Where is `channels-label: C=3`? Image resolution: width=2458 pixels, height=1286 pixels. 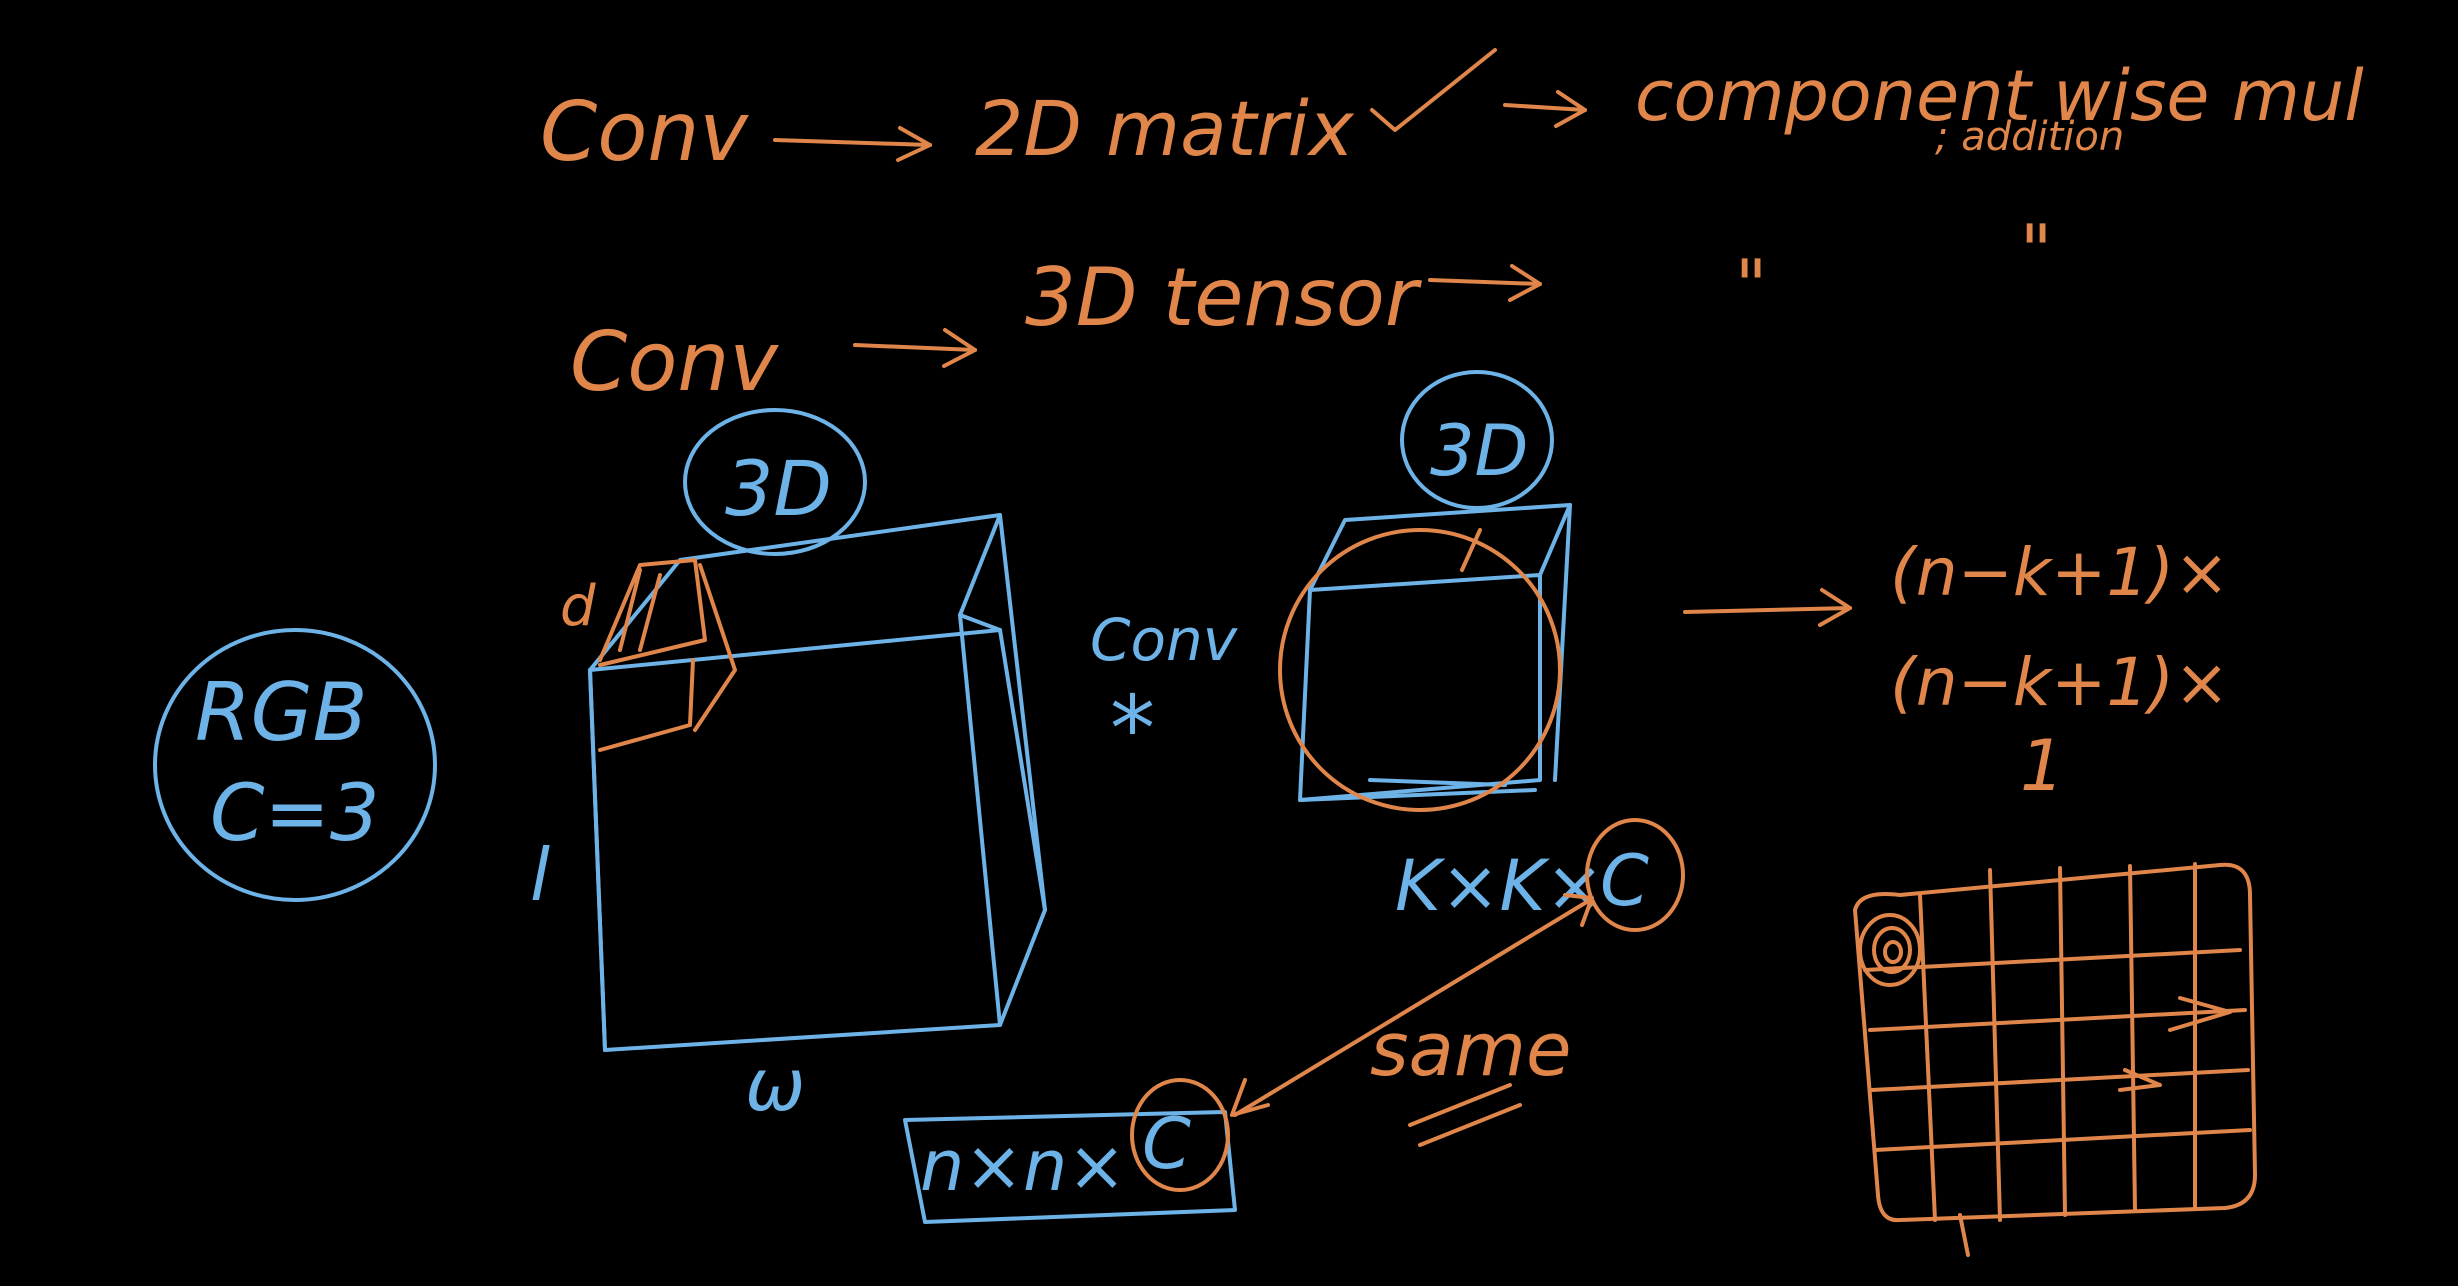
channels-label: C=3 is located at coordinates (294, 814).